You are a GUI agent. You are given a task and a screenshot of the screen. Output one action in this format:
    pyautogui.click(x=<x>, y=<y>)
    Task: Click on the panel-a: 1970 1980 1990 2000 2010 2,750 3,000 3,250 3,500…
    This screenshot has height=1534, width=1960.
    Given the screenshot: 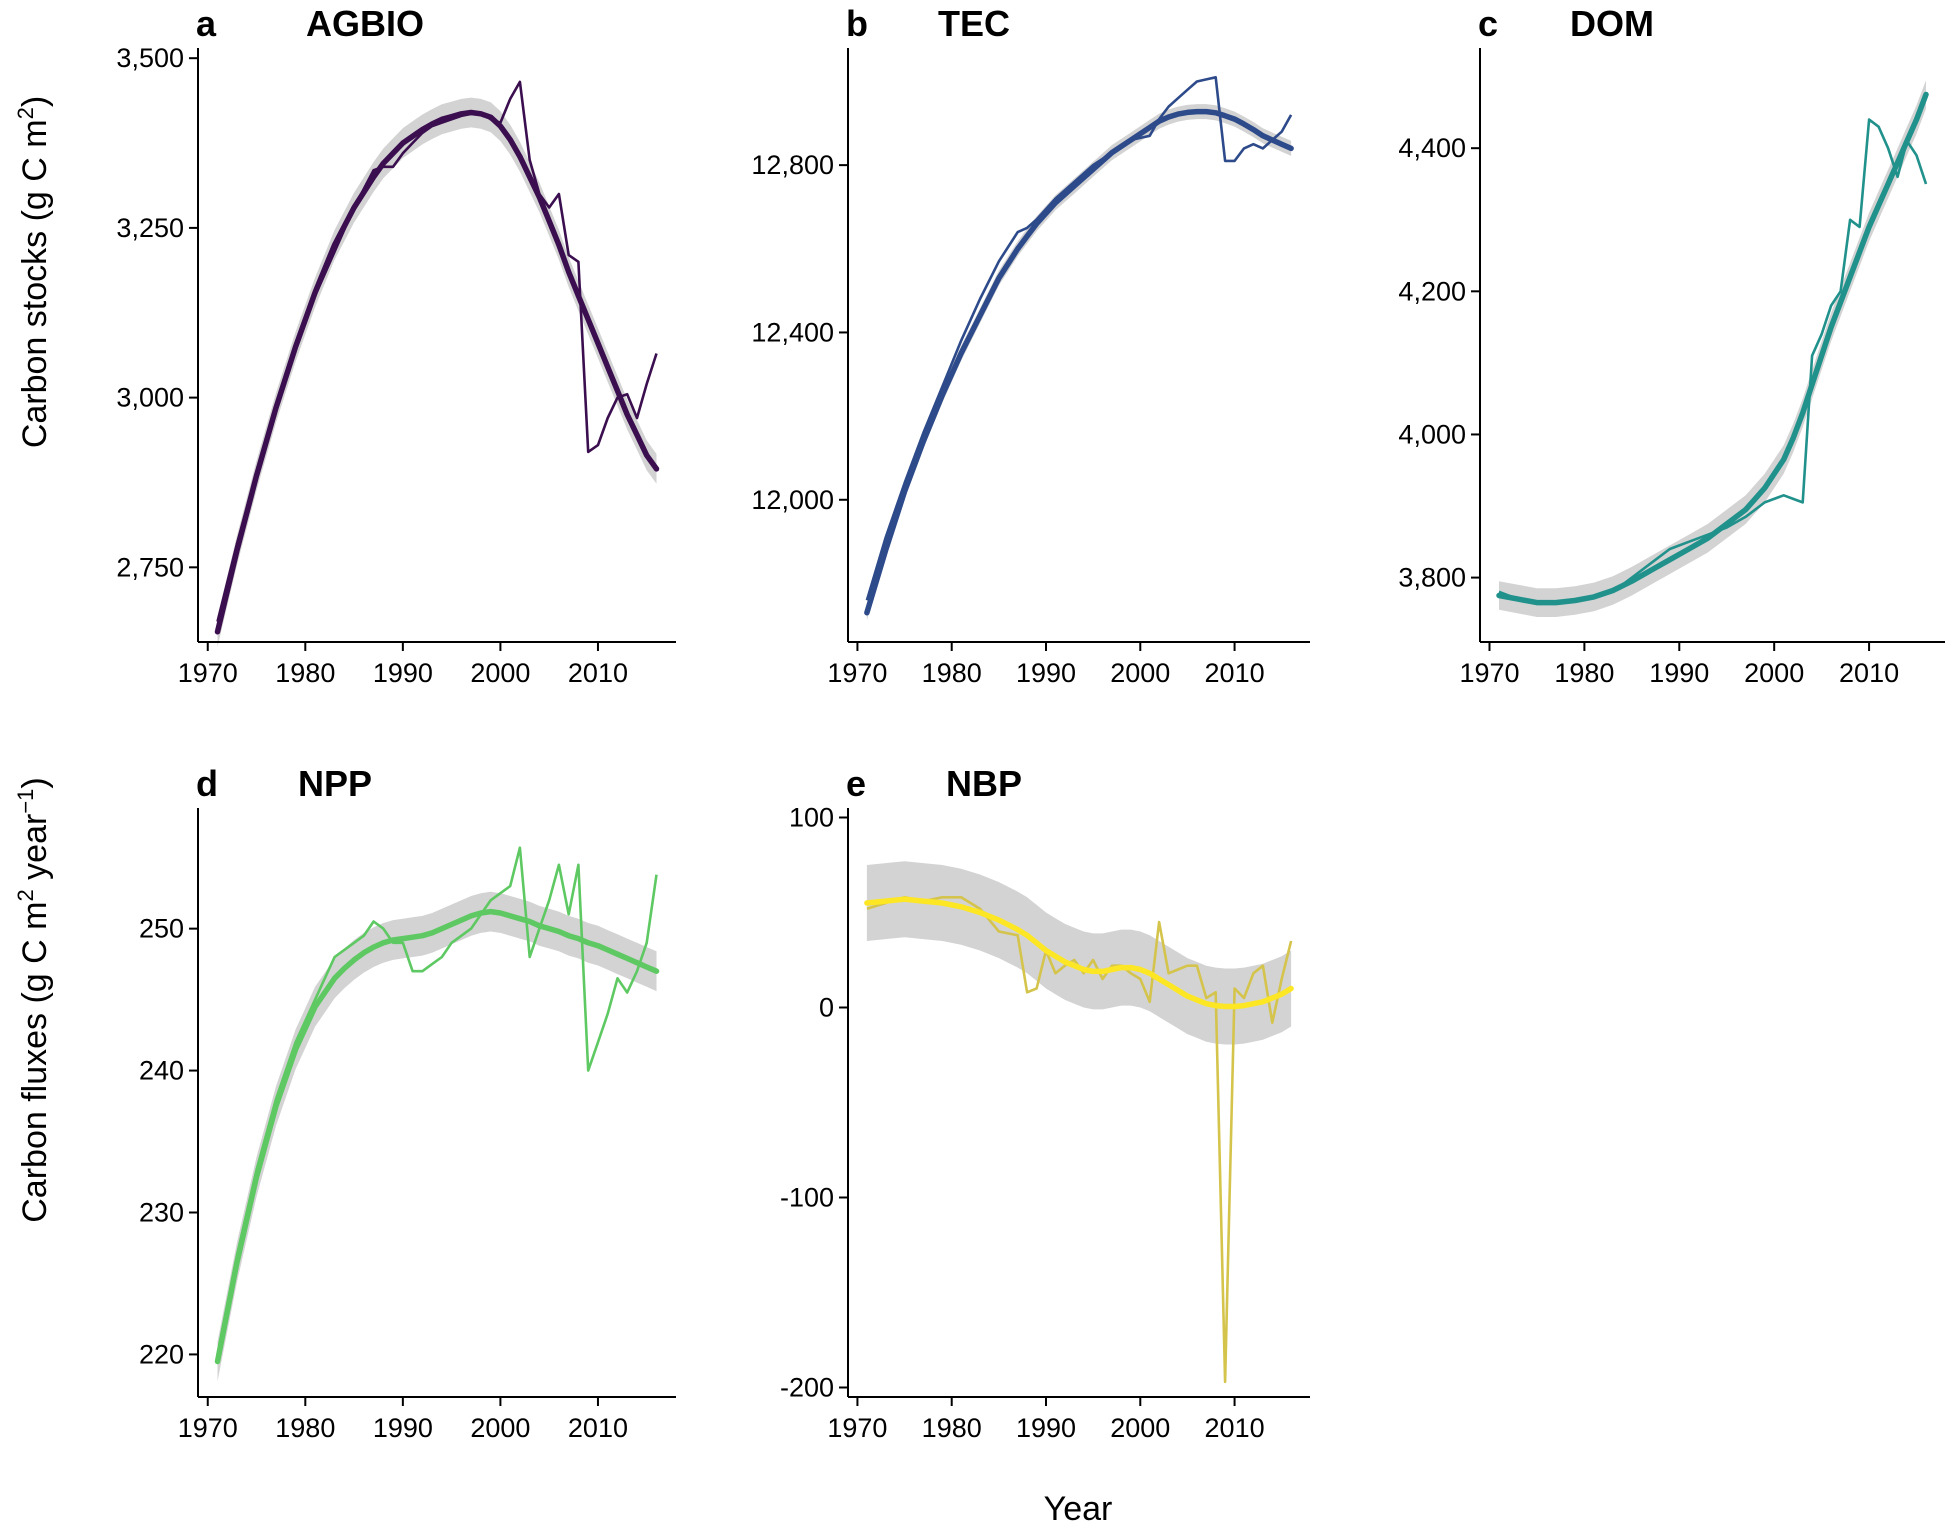 What is the action you would take?
    pyautogui.click(x=396, y=345)
    